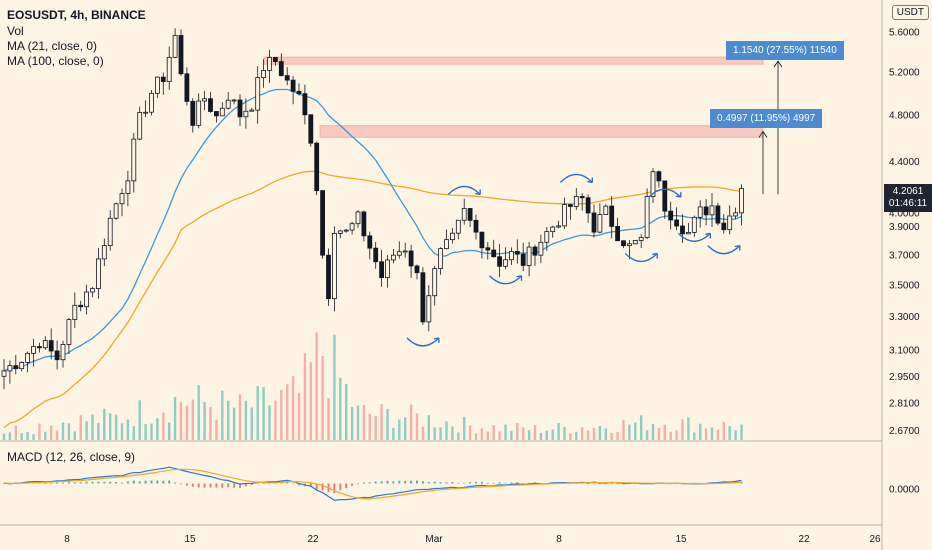 The image size is (932, 550). I want to click on macd-line, so click(372, 483).